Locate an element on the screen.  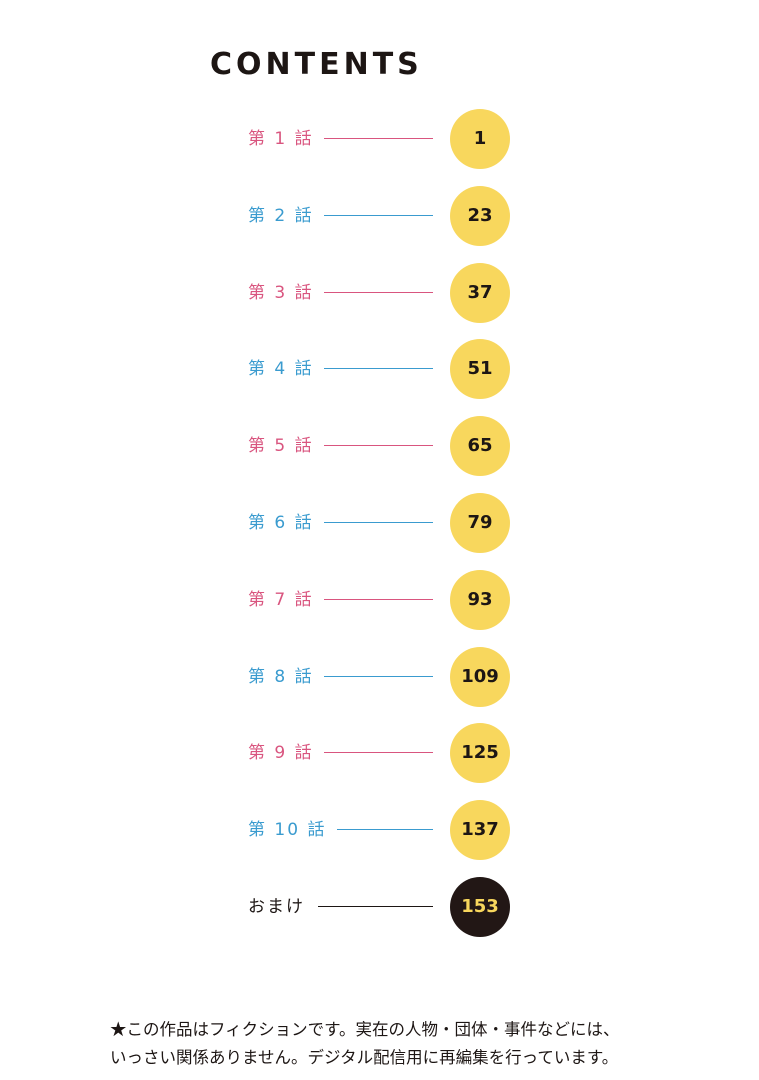
toc-entry: 第 7 話 93 is located at coordinates (379, 600).